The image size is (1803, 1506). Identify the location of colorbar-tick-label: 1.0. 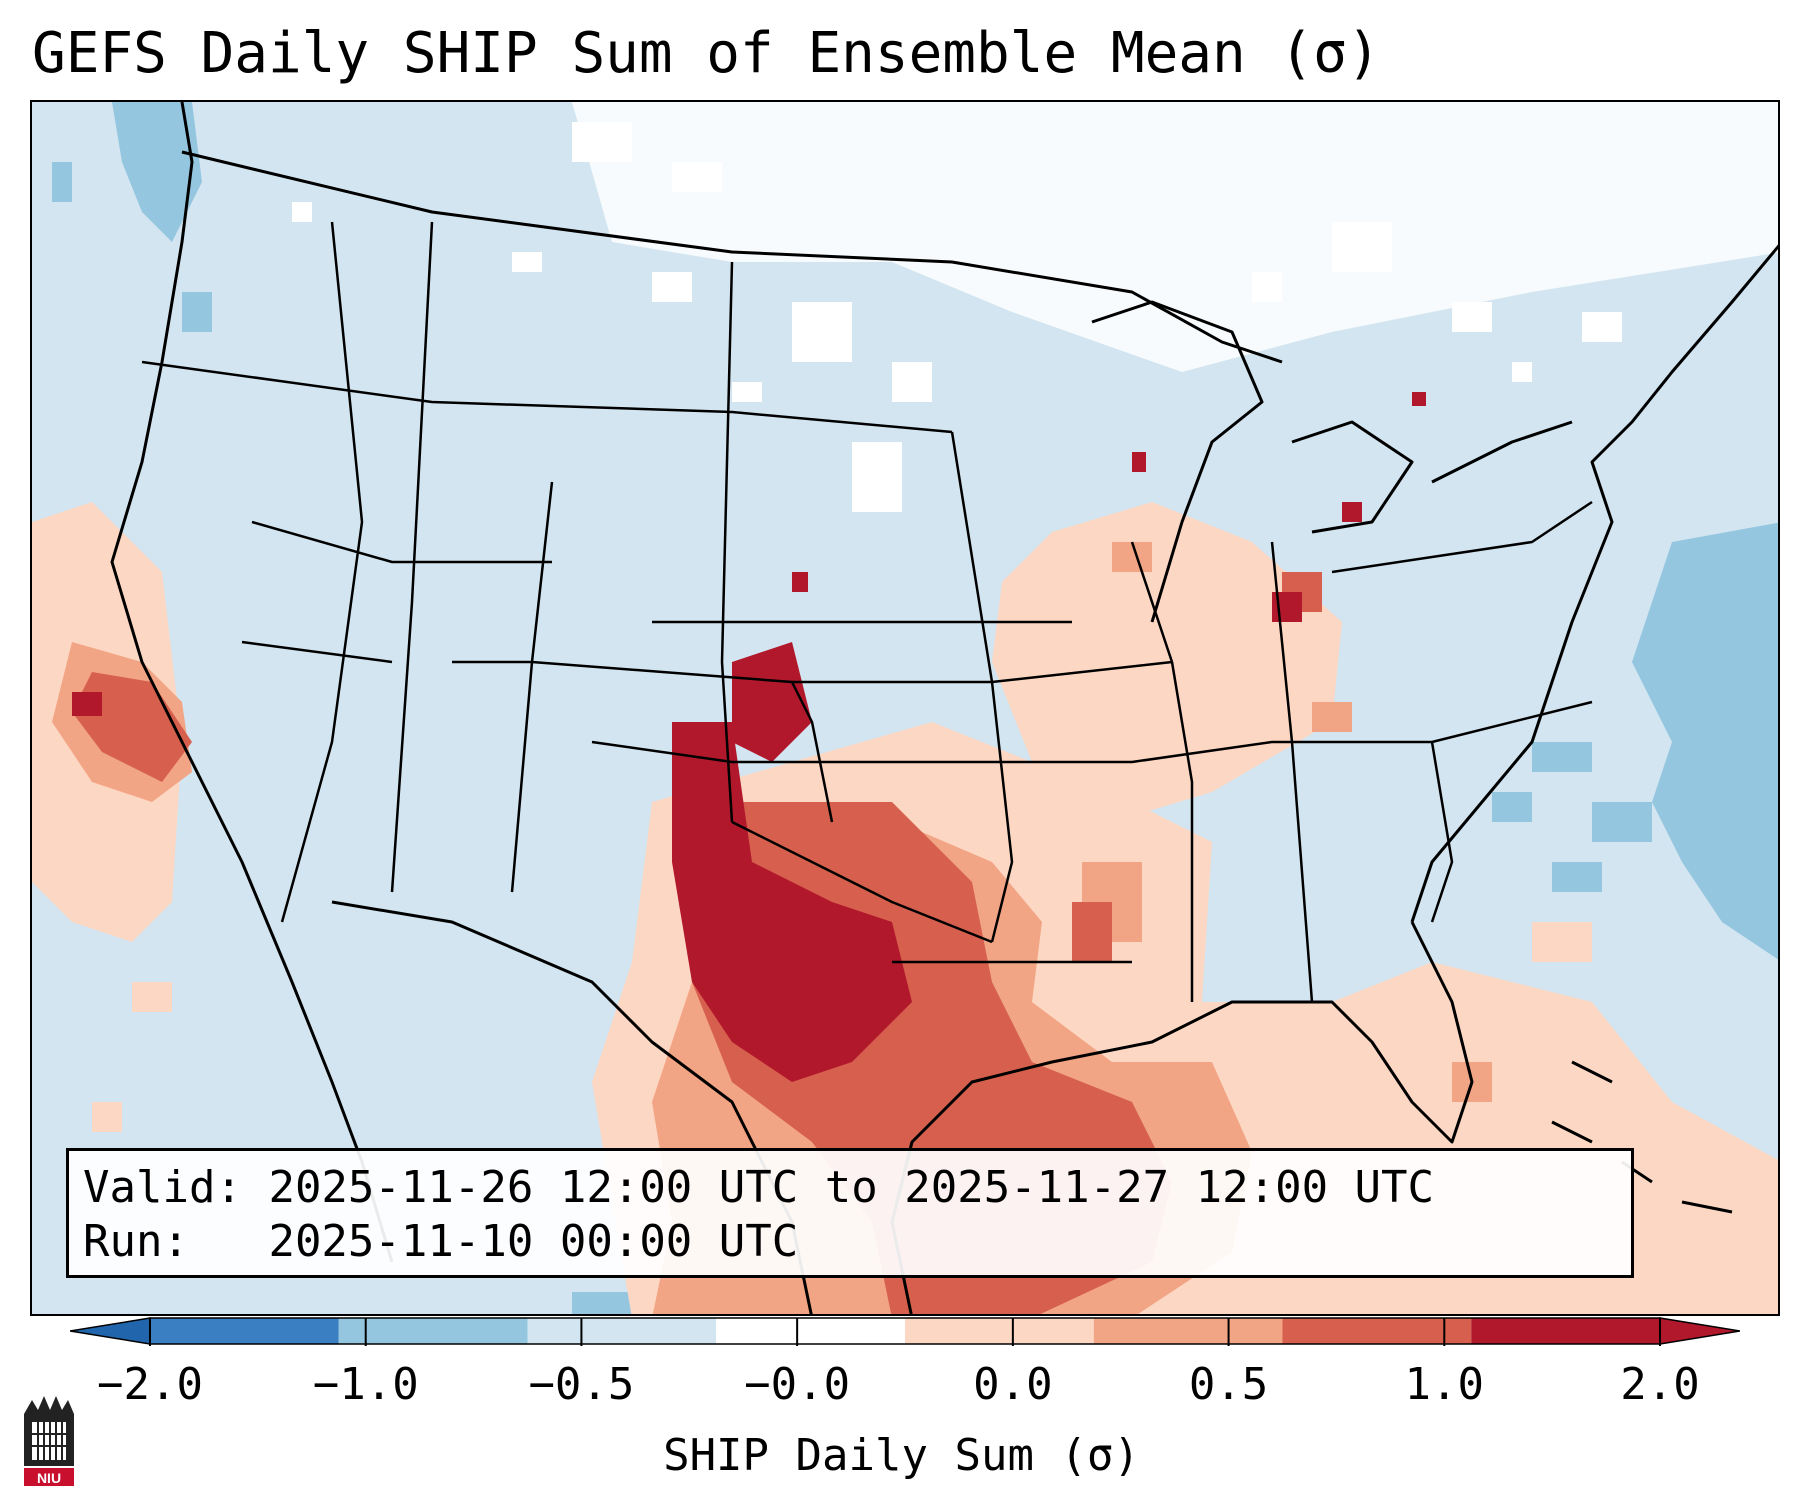
(1444, 1384).